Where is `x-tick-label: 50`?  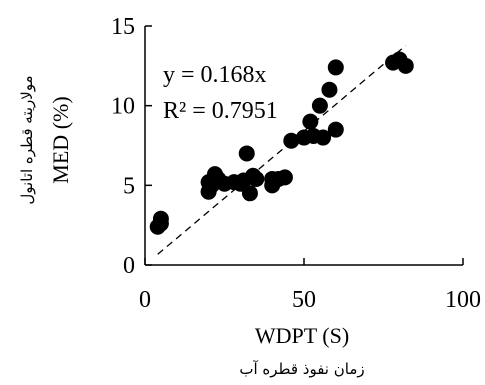 x-tick-label: 50 is located at coordinates (304, 300).